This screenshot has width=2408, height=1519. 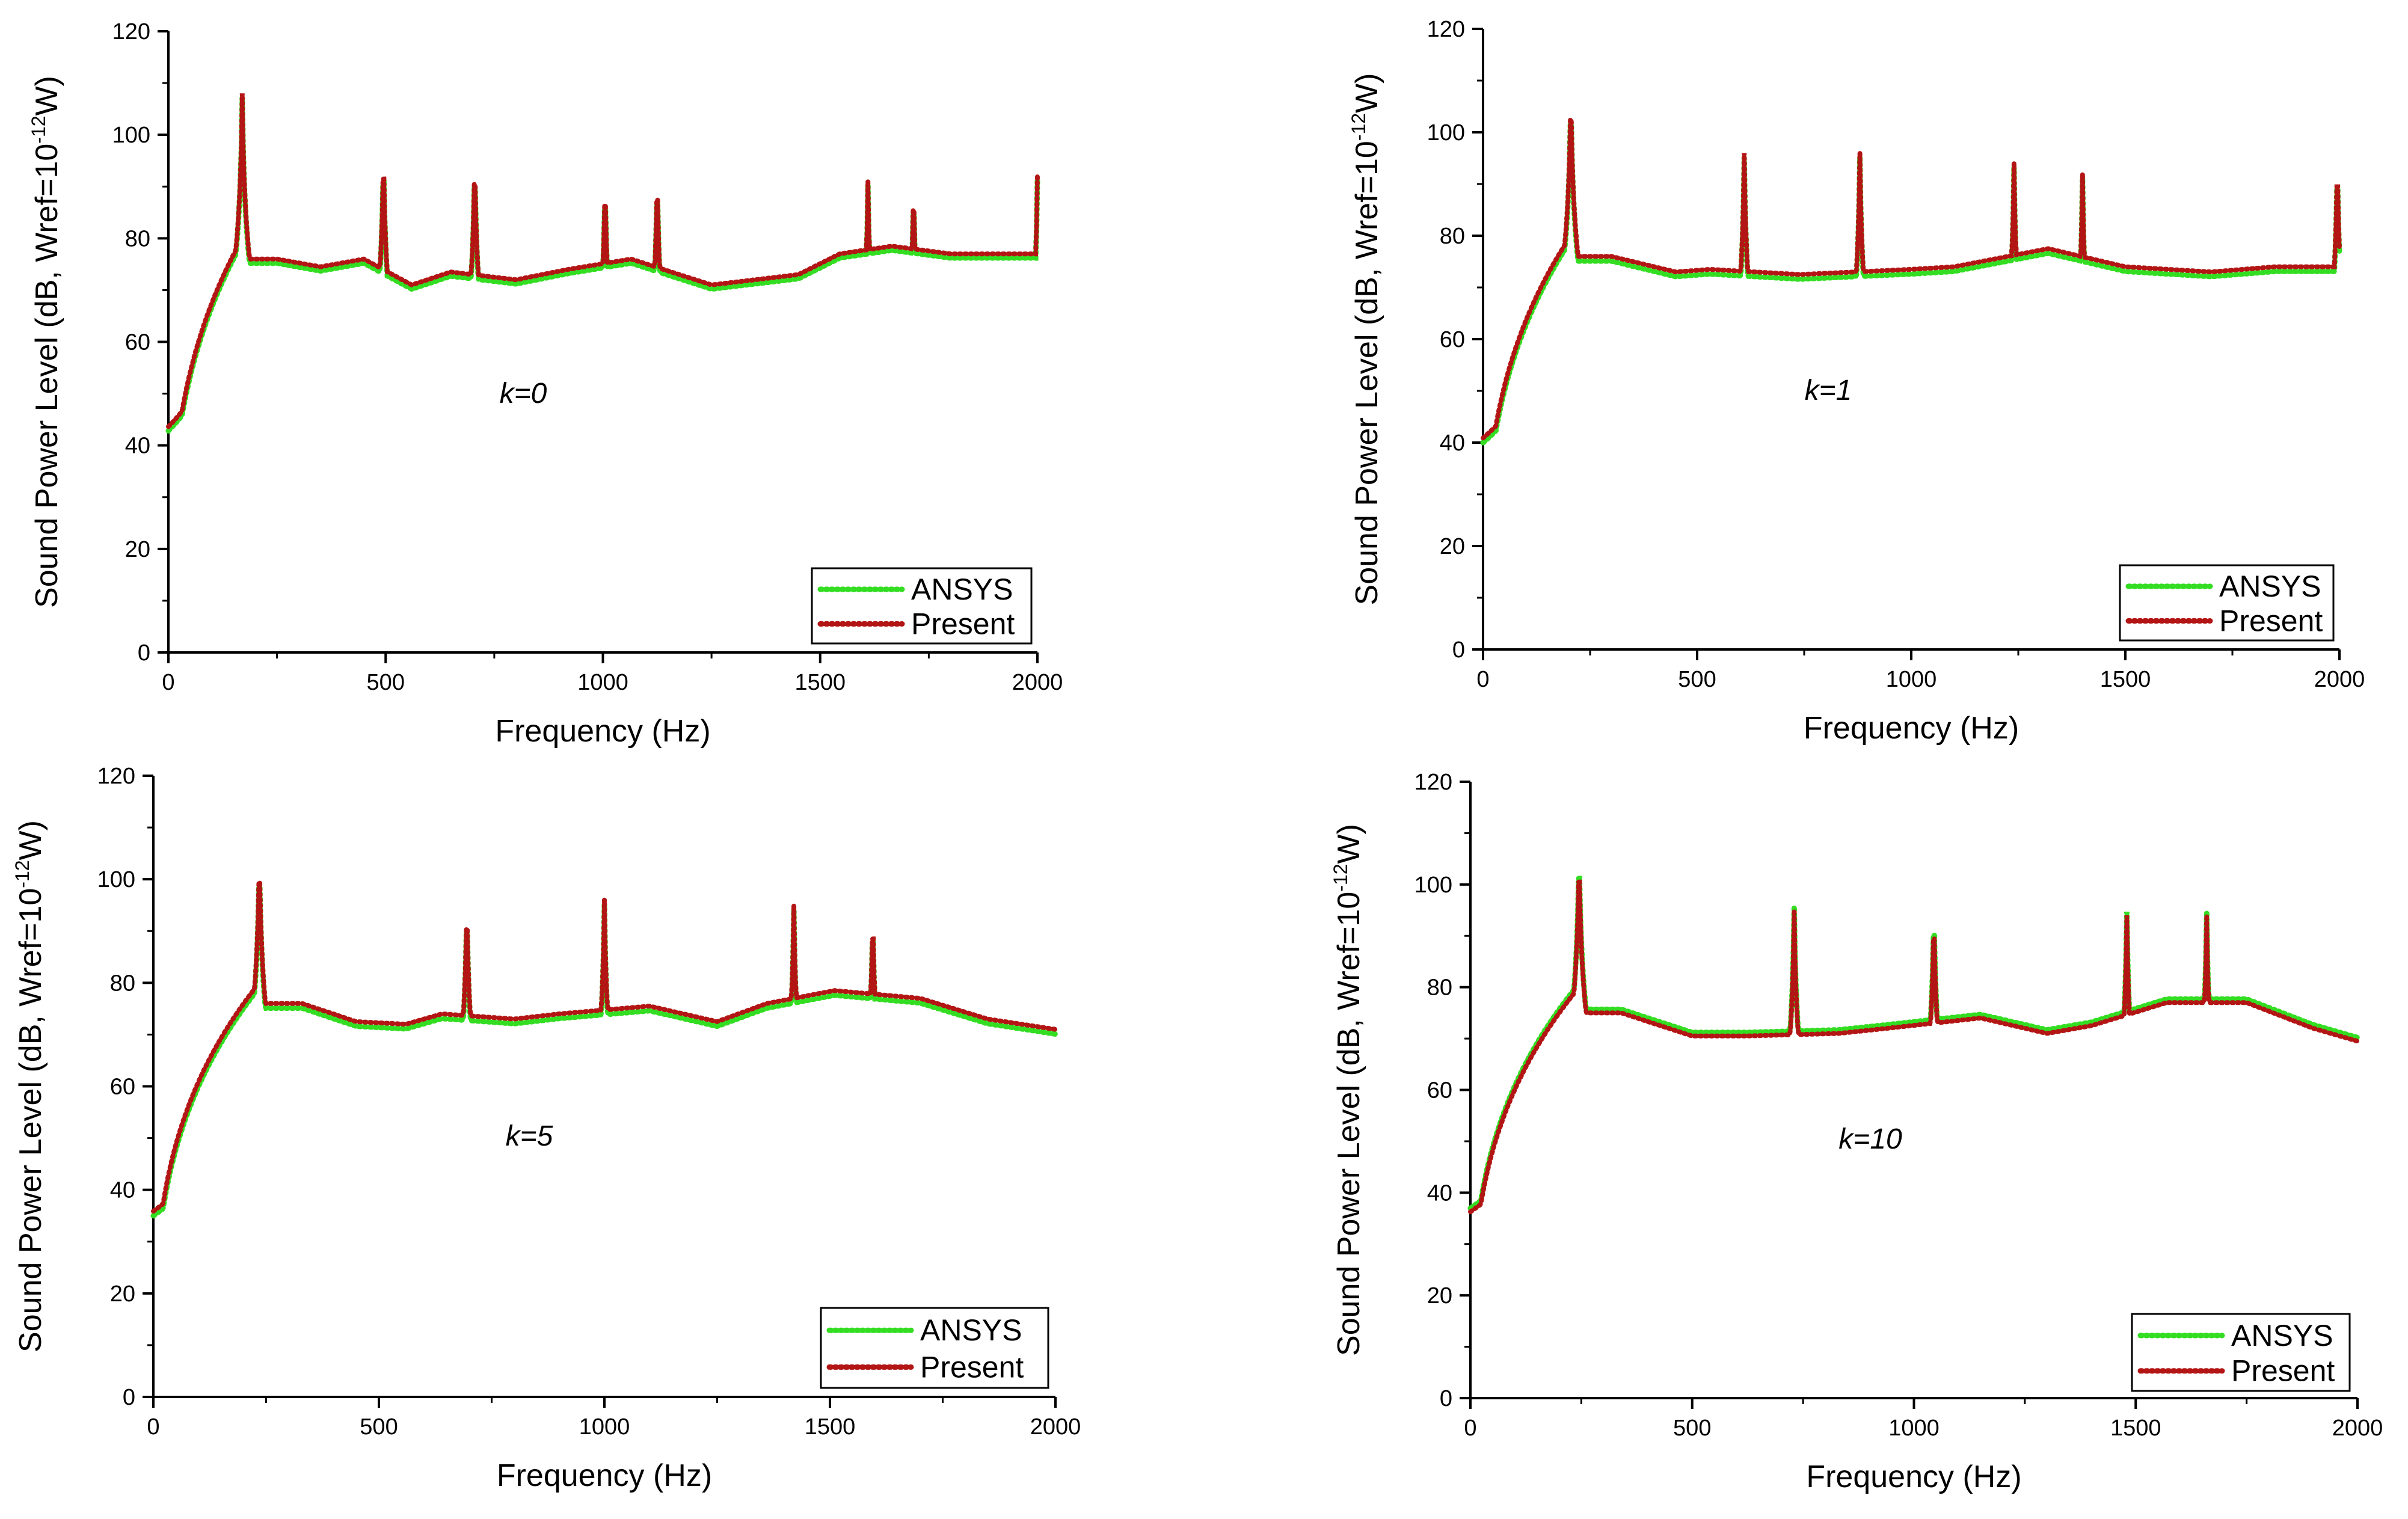 I want to click on k-annotation: k=0, so click(x=523, y=394).